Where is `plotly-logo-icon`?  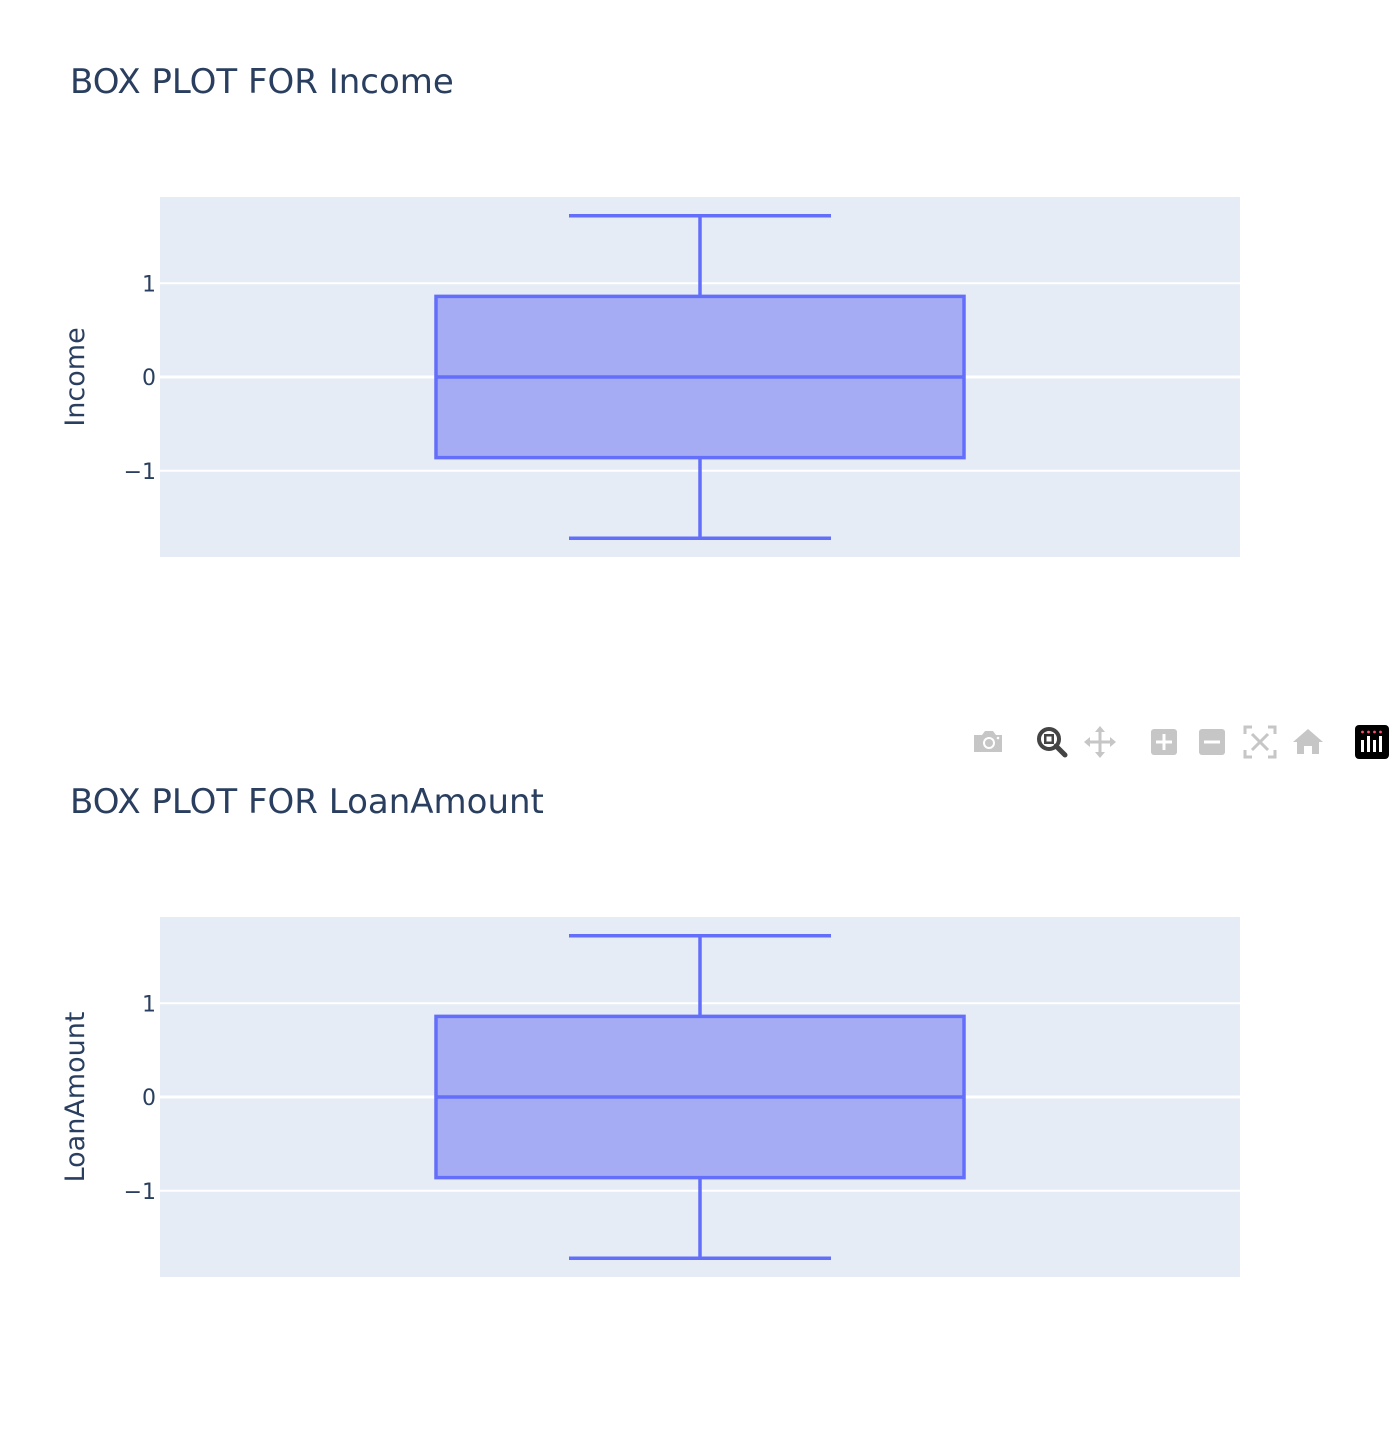
plotly-logo-icon is located at coordinates (1372, 742).